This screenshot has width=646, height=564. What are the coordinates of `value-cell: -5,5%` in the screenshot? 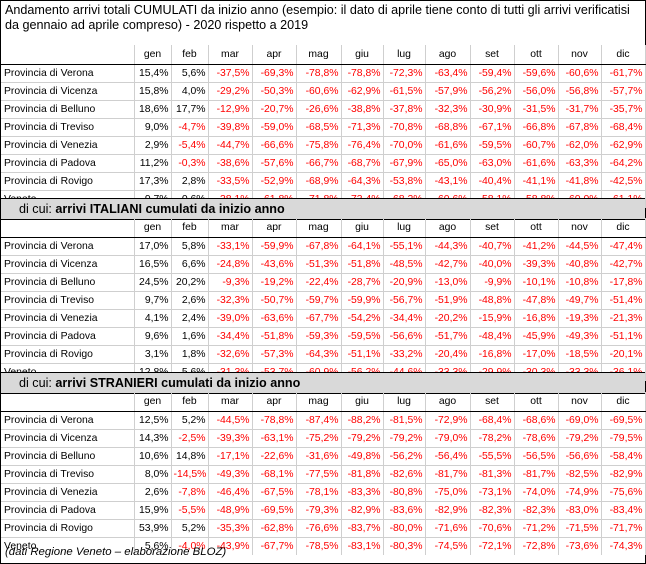 It's located at (190, 510).